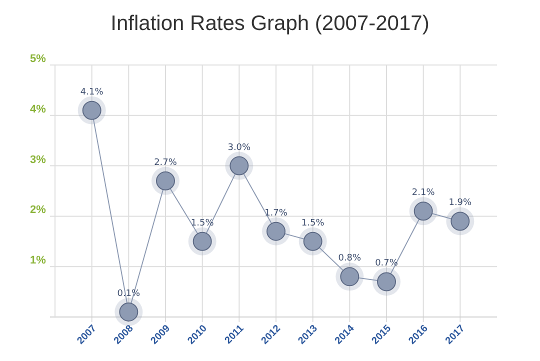 The image size is (540, 361). Describe the element at coordinates (276, 213) in the screenshot. I see `data-label: 1.7%` at that location.